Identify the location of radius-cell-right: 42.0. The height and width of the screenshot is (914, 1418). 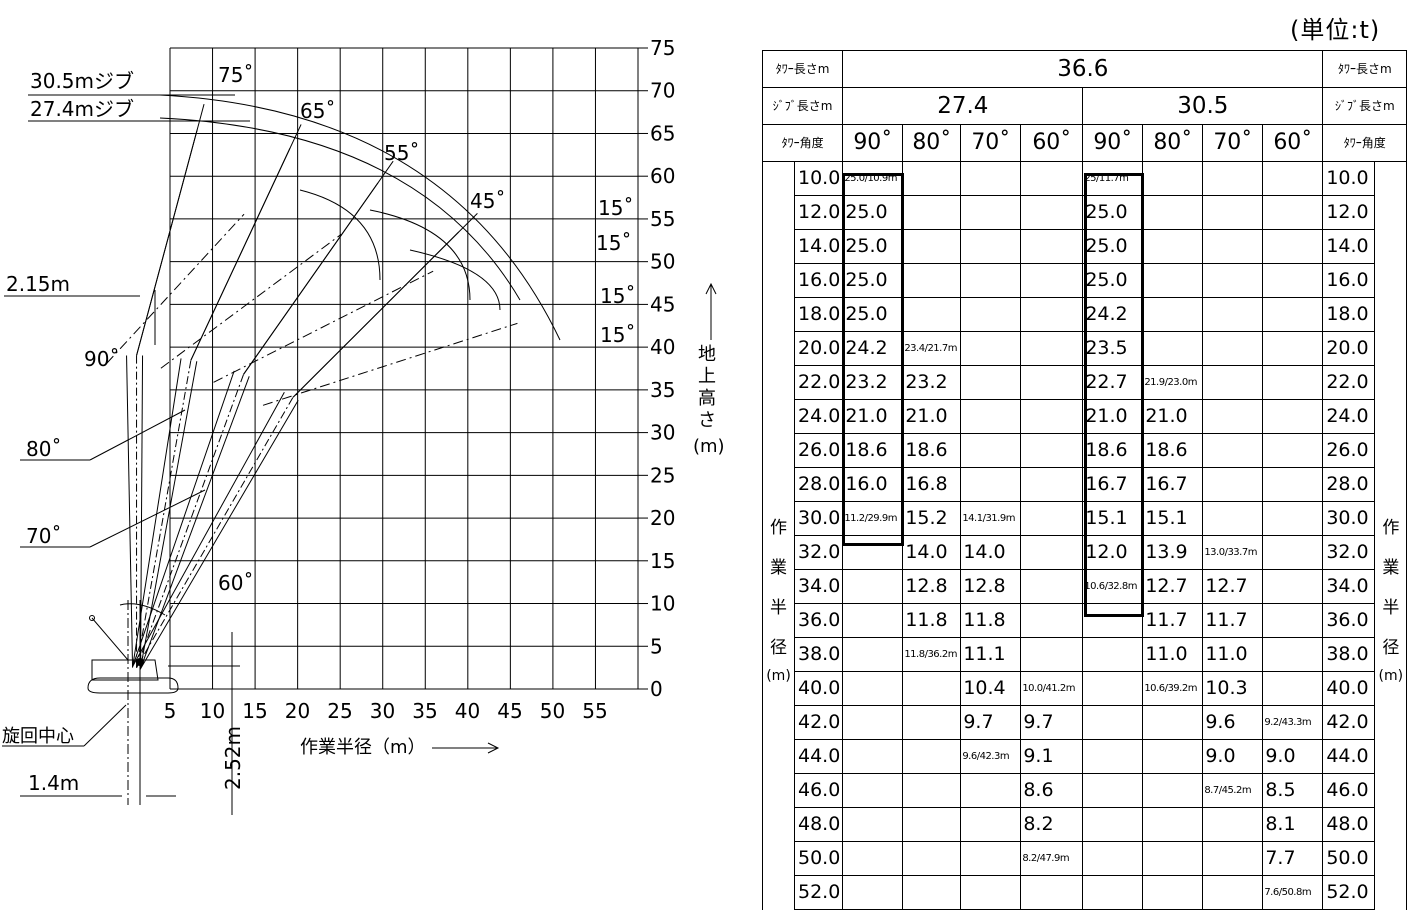
(1349, 722).